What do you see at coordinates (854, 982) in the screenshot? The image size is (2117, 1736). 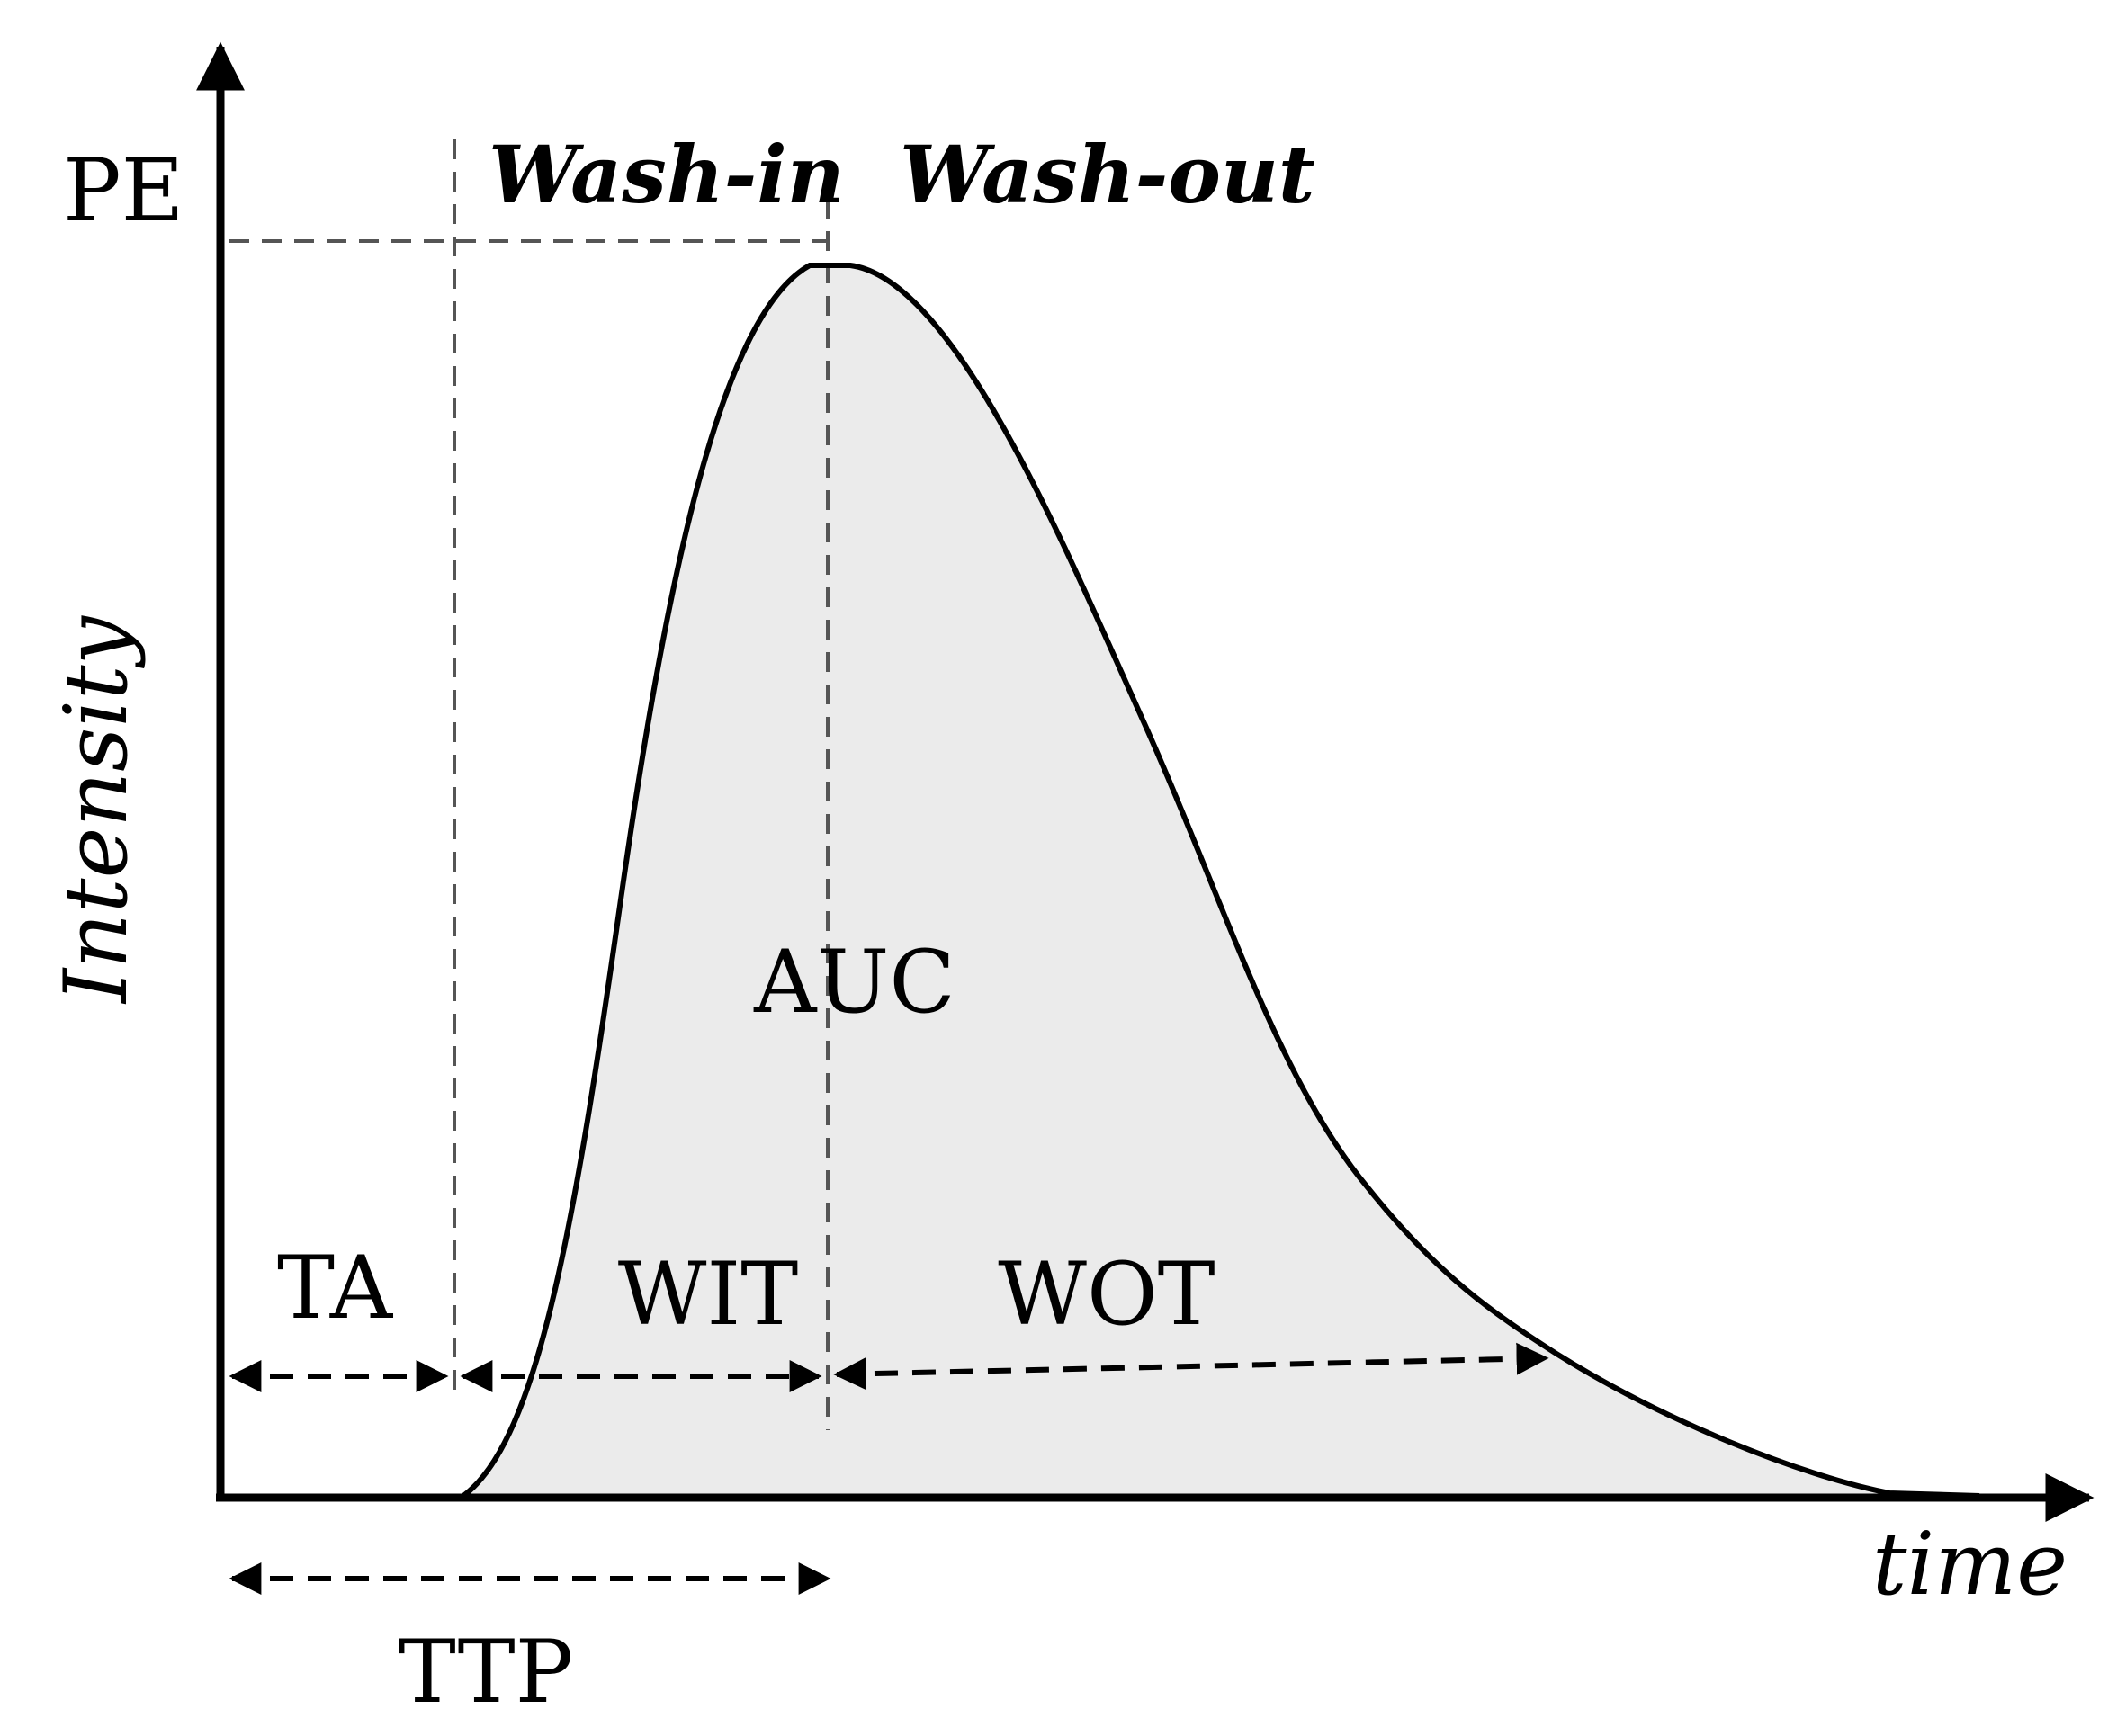 I see `auc-label: AUC` at bounding box center [854, 982].